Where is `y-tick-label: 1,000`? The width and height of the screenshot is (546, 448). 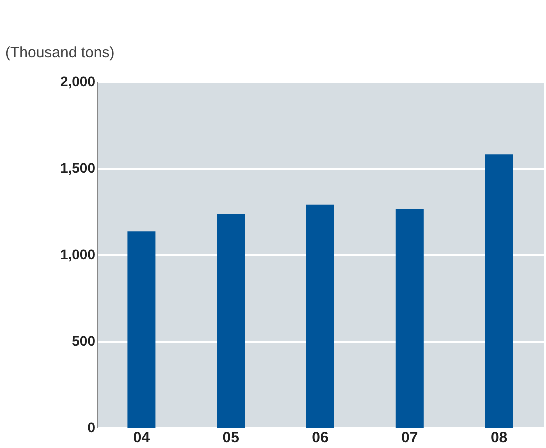 y-tick-label: 1,000 is located at coordinates (78, 254).